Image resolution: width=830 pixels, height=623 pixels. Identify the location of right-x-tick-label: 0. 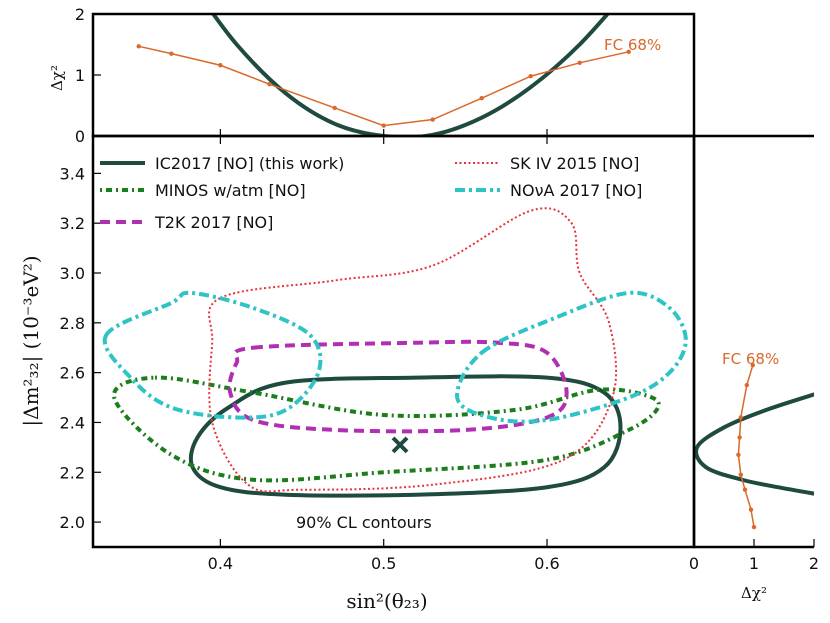
(694, 563).